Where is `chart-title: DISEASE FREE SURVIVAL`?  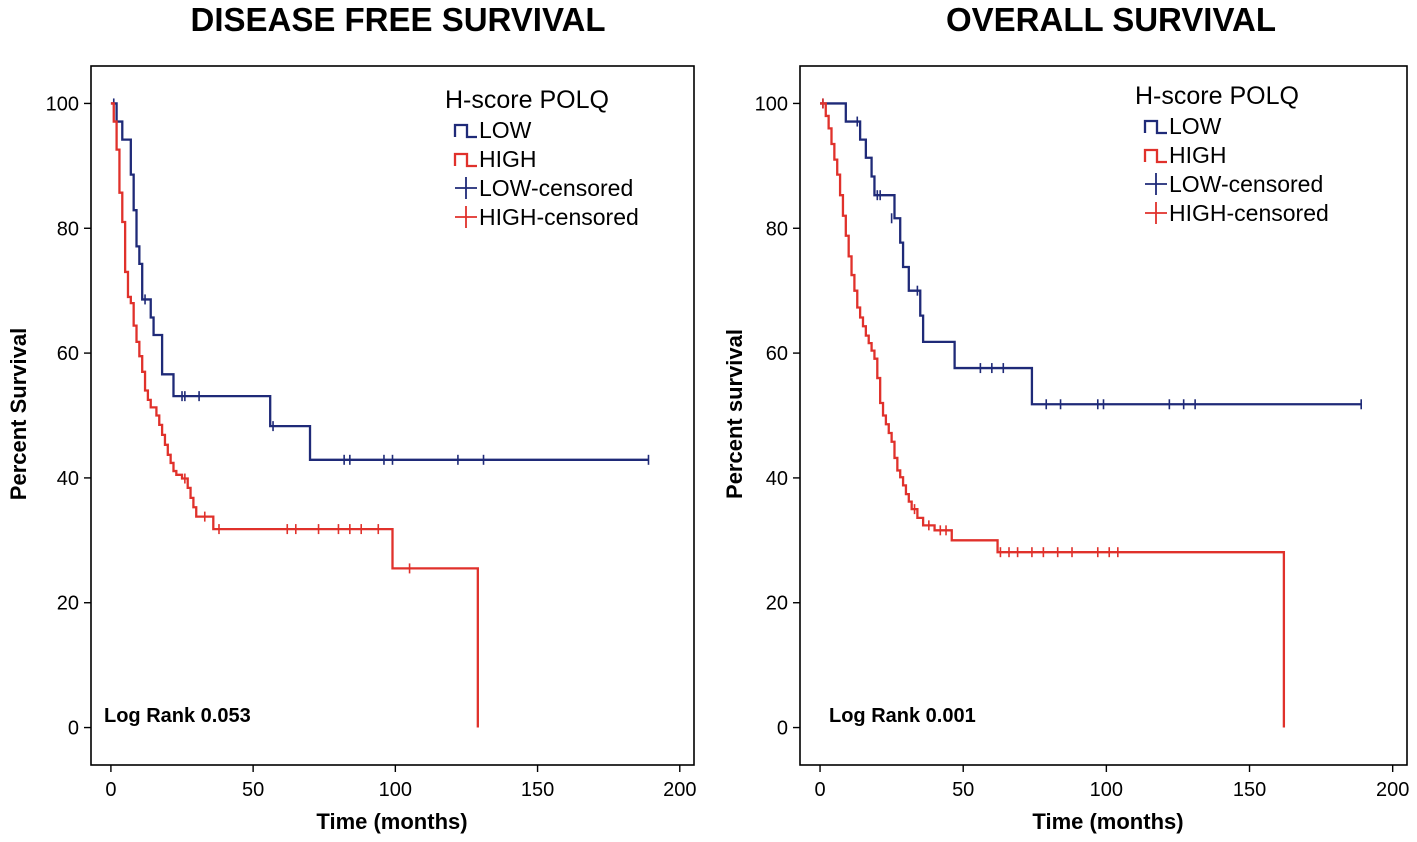
chart-title: DISEASE FREE SURVIVAL is located at coordinates (397, 19).